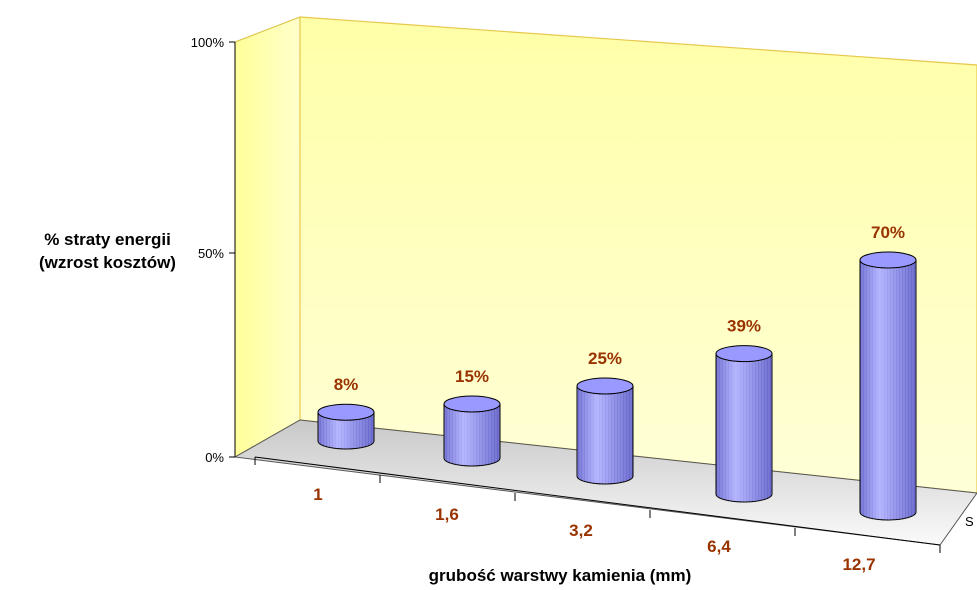  What do you see at coordinates (858, 564) in the screenshot?
I see `x-category-label-5: 12,7` at bounding box center [858, 564].